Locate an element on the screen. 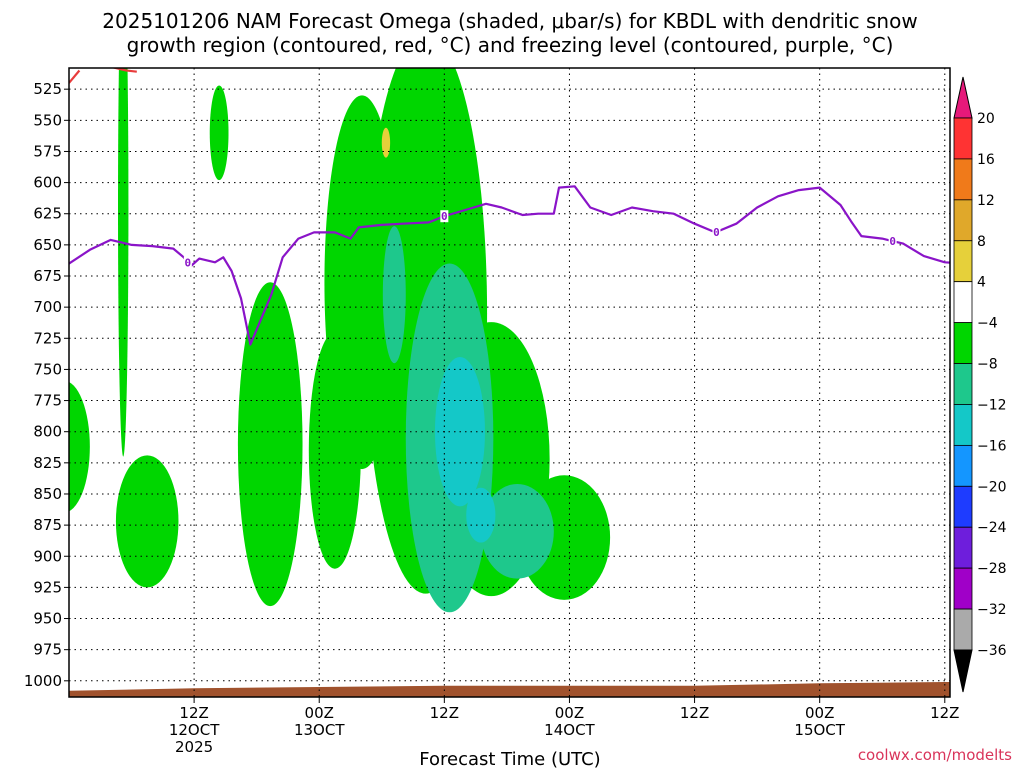  y-tick-label-725: 725 is located at coordinates (47, 338).